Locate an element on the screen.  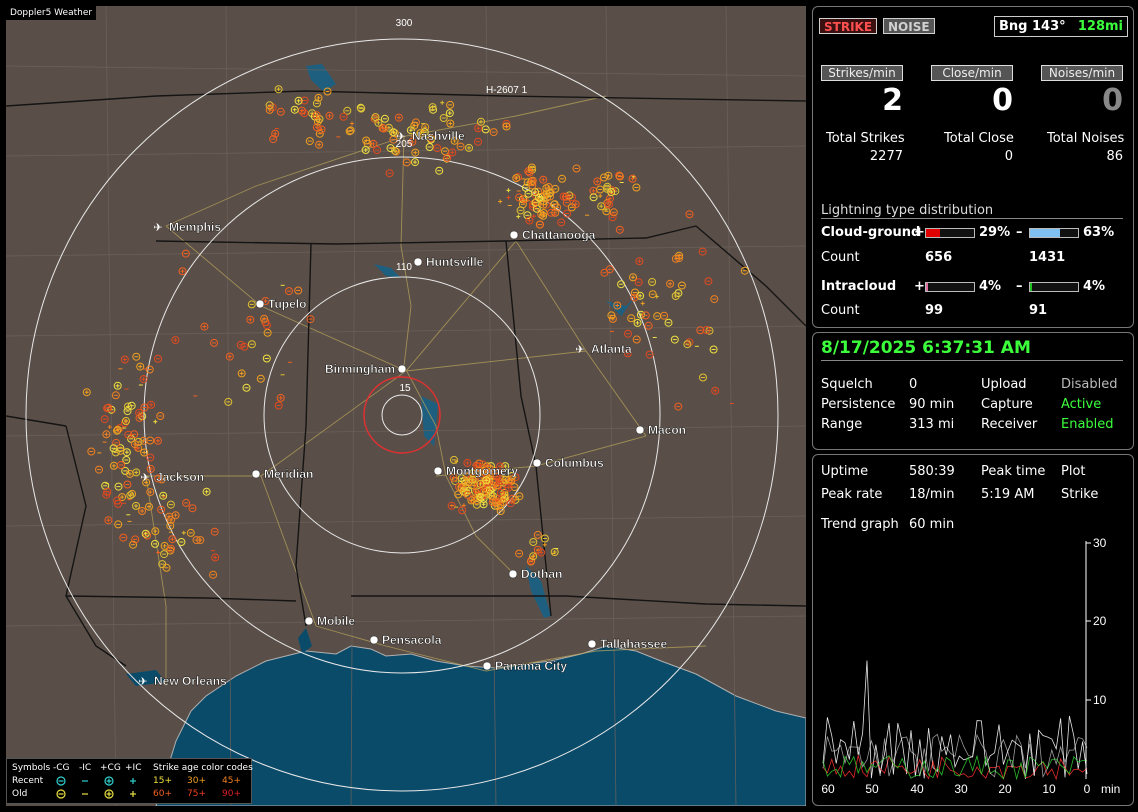
y-tick-10: 10 is located at coordinates (1100, 700).